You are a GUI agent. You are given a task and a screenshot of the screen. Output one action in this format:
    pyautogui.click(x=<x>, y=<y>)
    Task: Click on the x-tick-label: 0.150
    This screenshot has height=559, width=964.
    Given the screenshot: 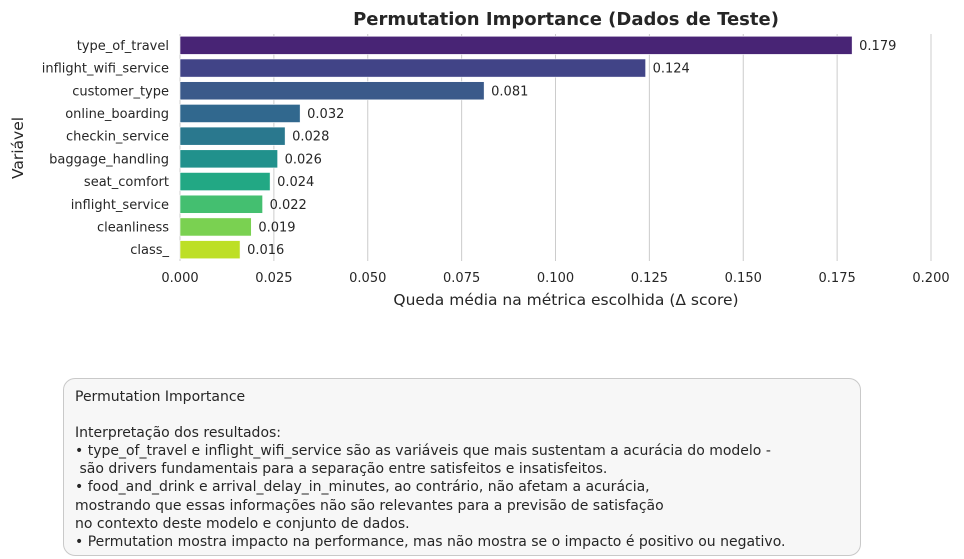 What is the action you would take?
    pyautogui.click(x=743, y=278)
    